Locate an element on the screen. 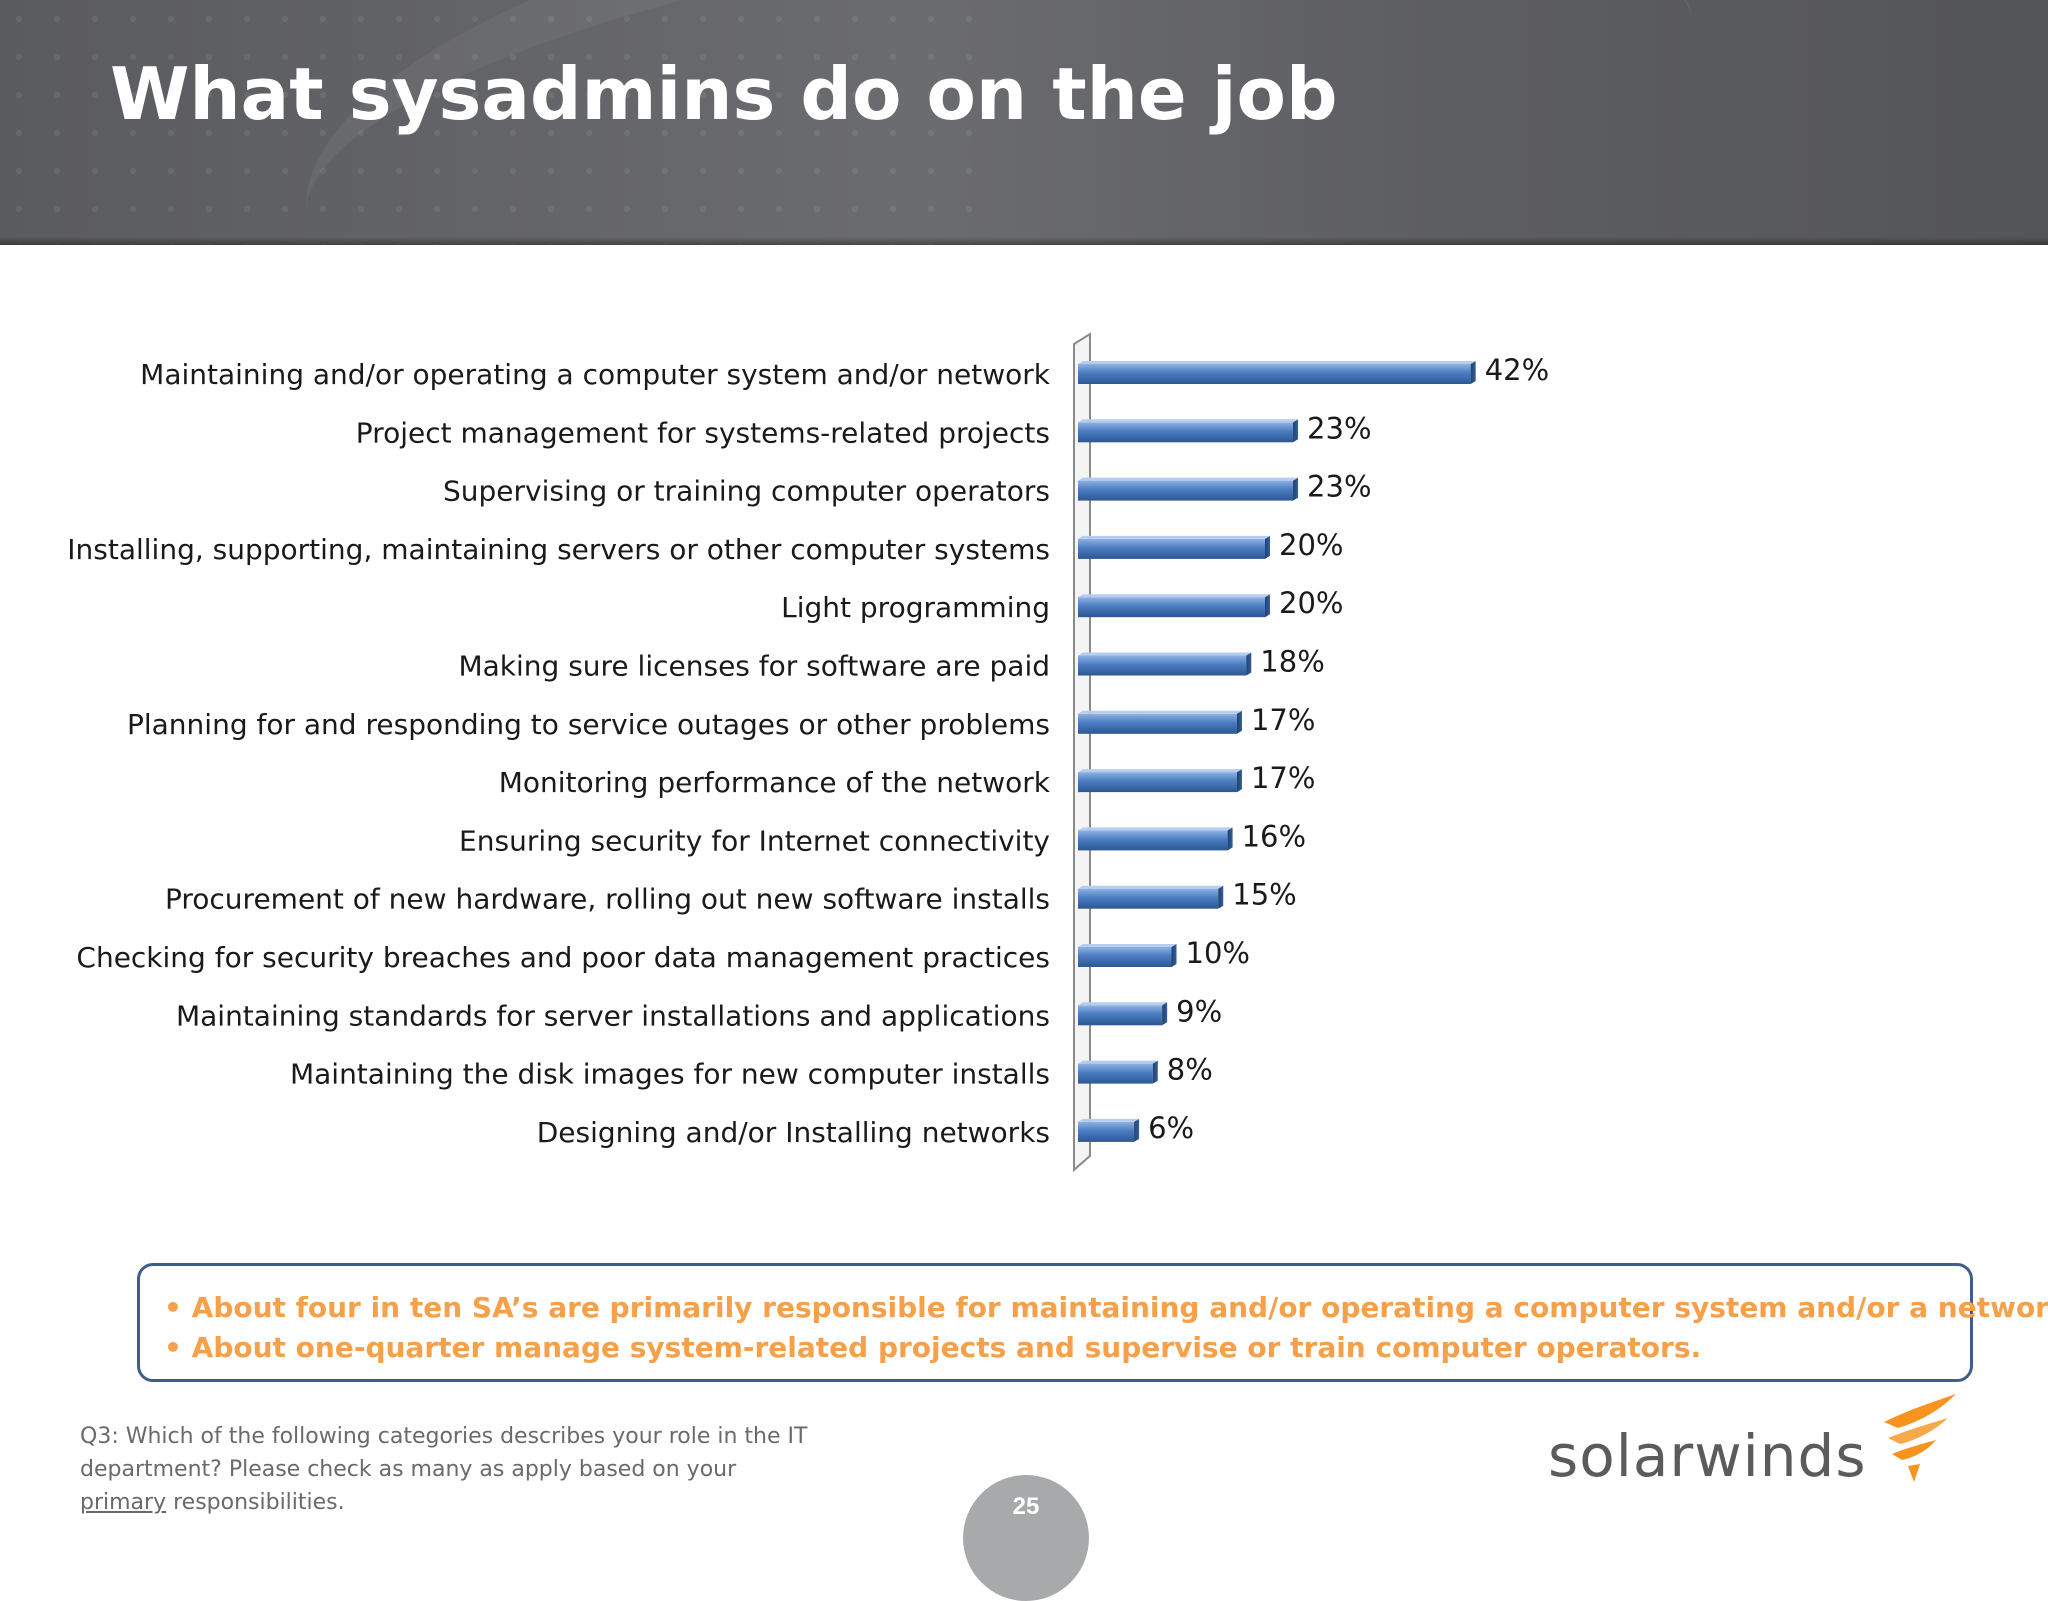 The width and height of the screenshot is (2048, 1601). solarwinds-swoosh-icon is located at coordinates (1920, 1438).